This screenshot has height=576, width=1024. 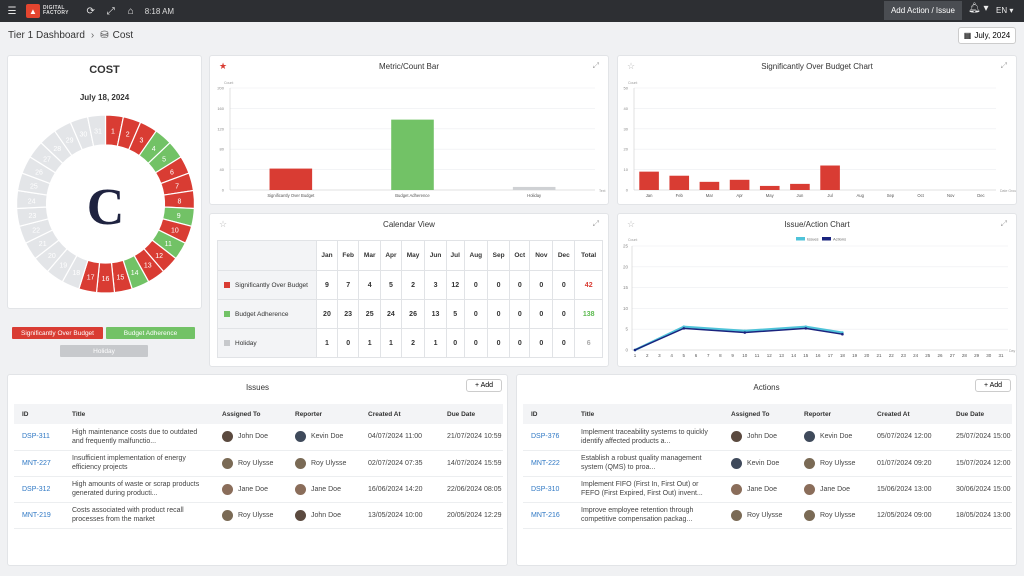 What do you see at coordinates (923, 10) in the screenshot?
I see `add-action-issue-button: Add Action / Issue` at bounding box center [923, 10].